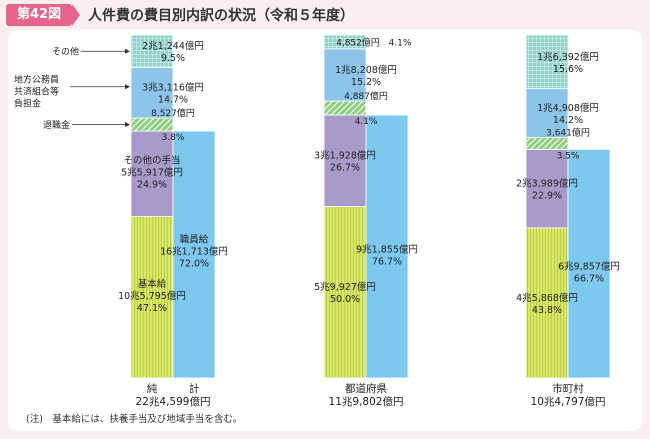 The image size is (650, 439). What do you see at coordinates (345, 156) in the screenshot?
I see `label-amount-sonota-teate-1: 3兆1,928億円` at bounding box center [345, 156].